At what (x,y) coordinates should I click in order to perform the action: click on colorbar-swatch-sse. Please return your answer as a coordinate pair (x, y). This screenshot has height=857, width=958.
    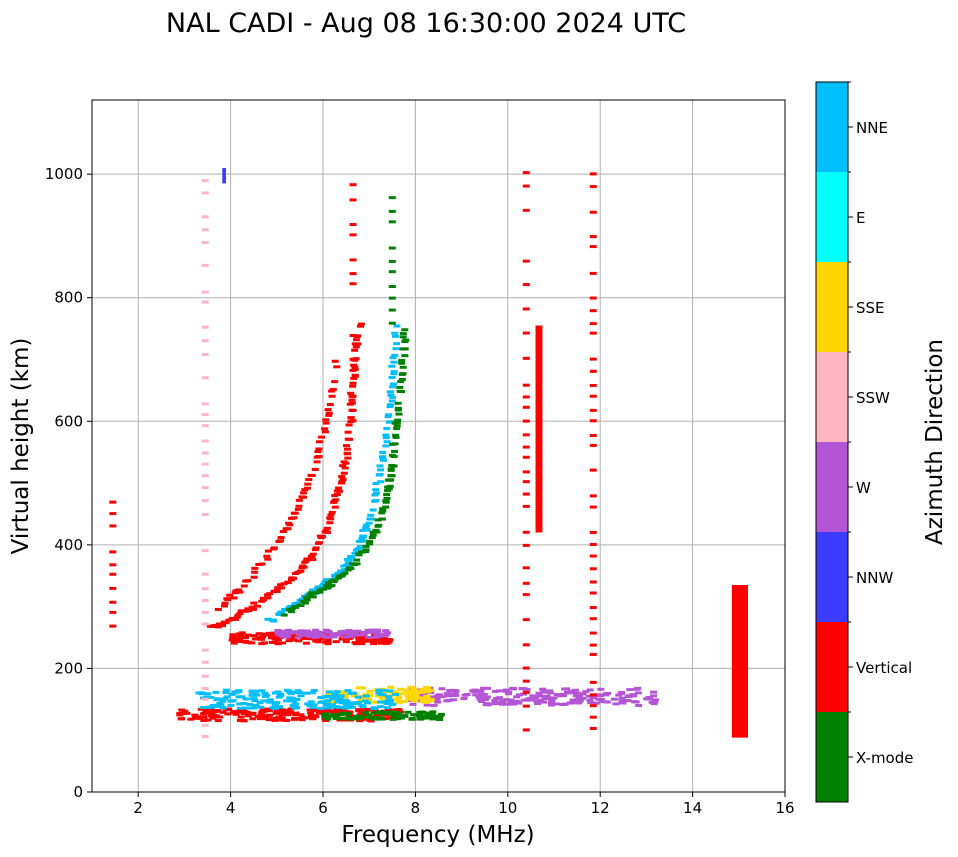
    Looking at the image, I should click on (832, 307).